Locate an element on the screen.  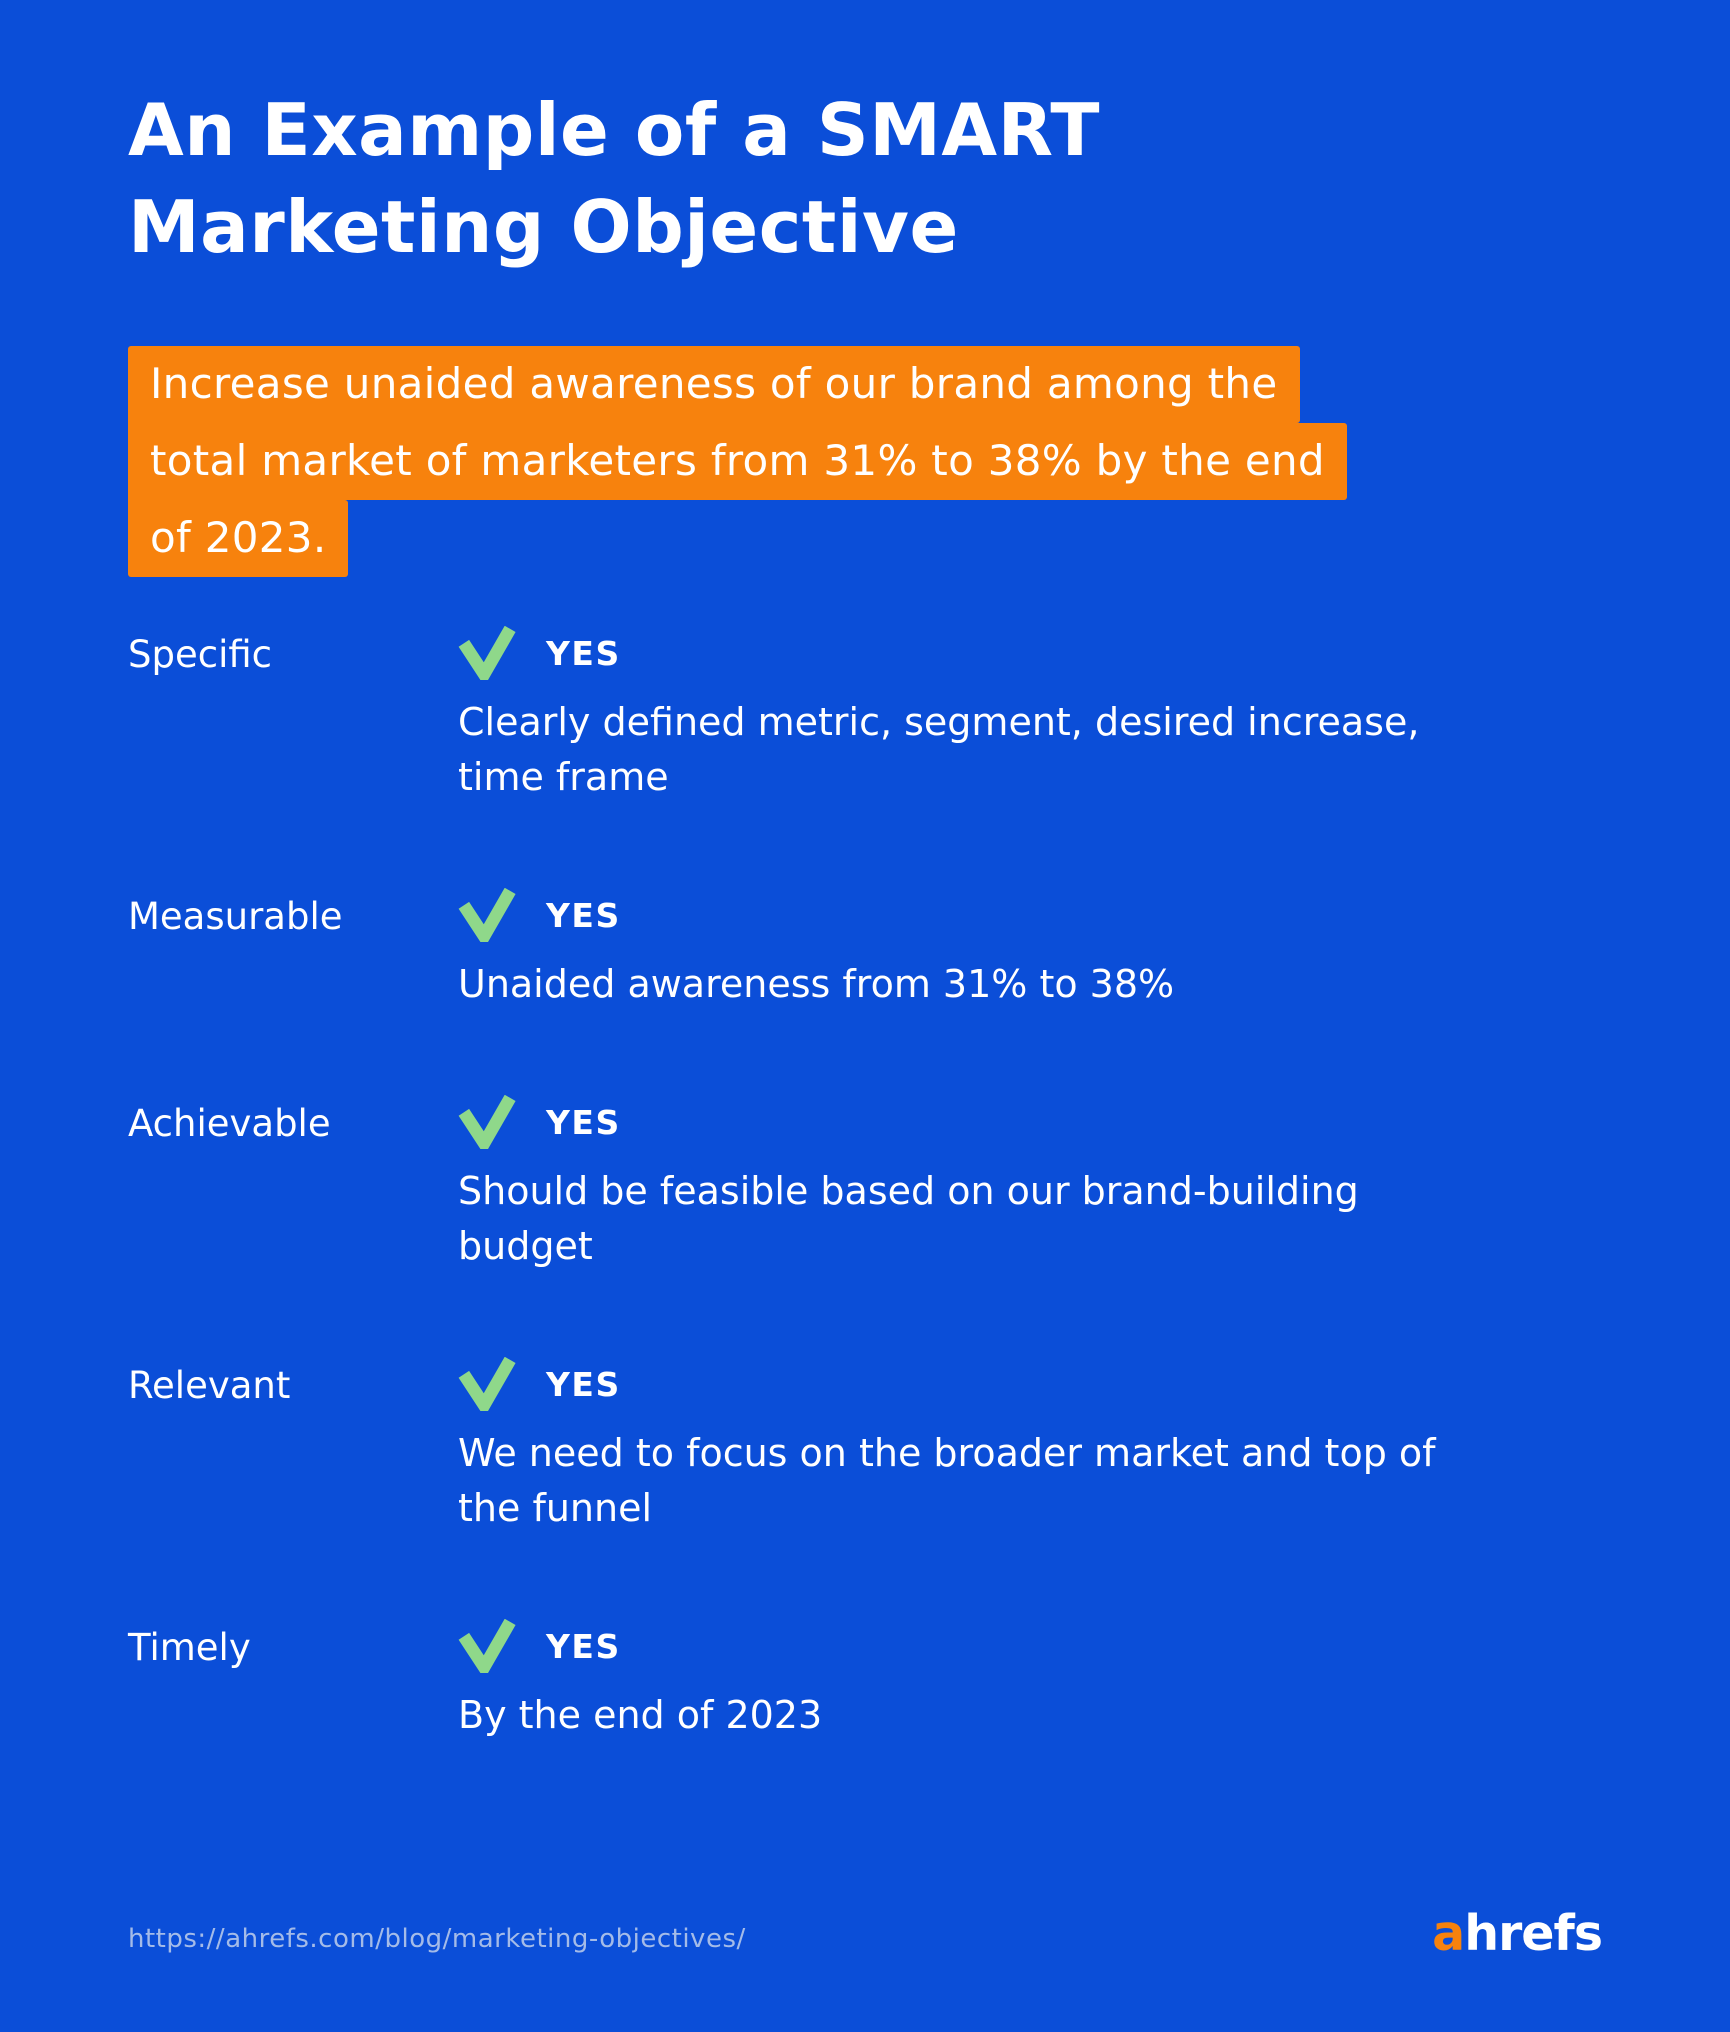
page-title-line-1: An Example of a SMART is located at coordinates (614, 130).